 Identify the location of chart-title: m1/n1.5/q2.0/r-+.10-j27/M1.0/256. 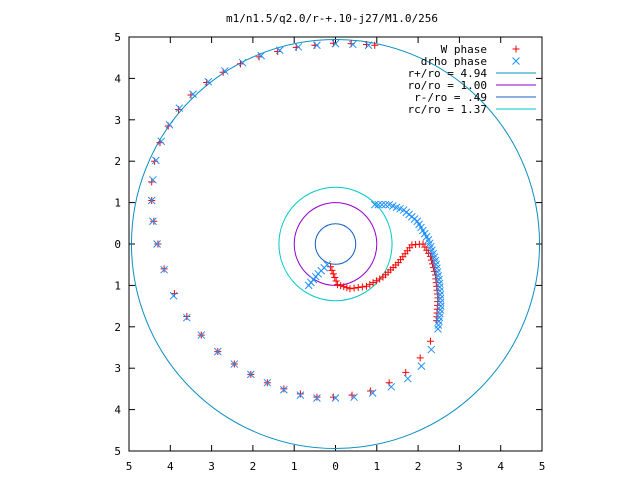
(332, 18).